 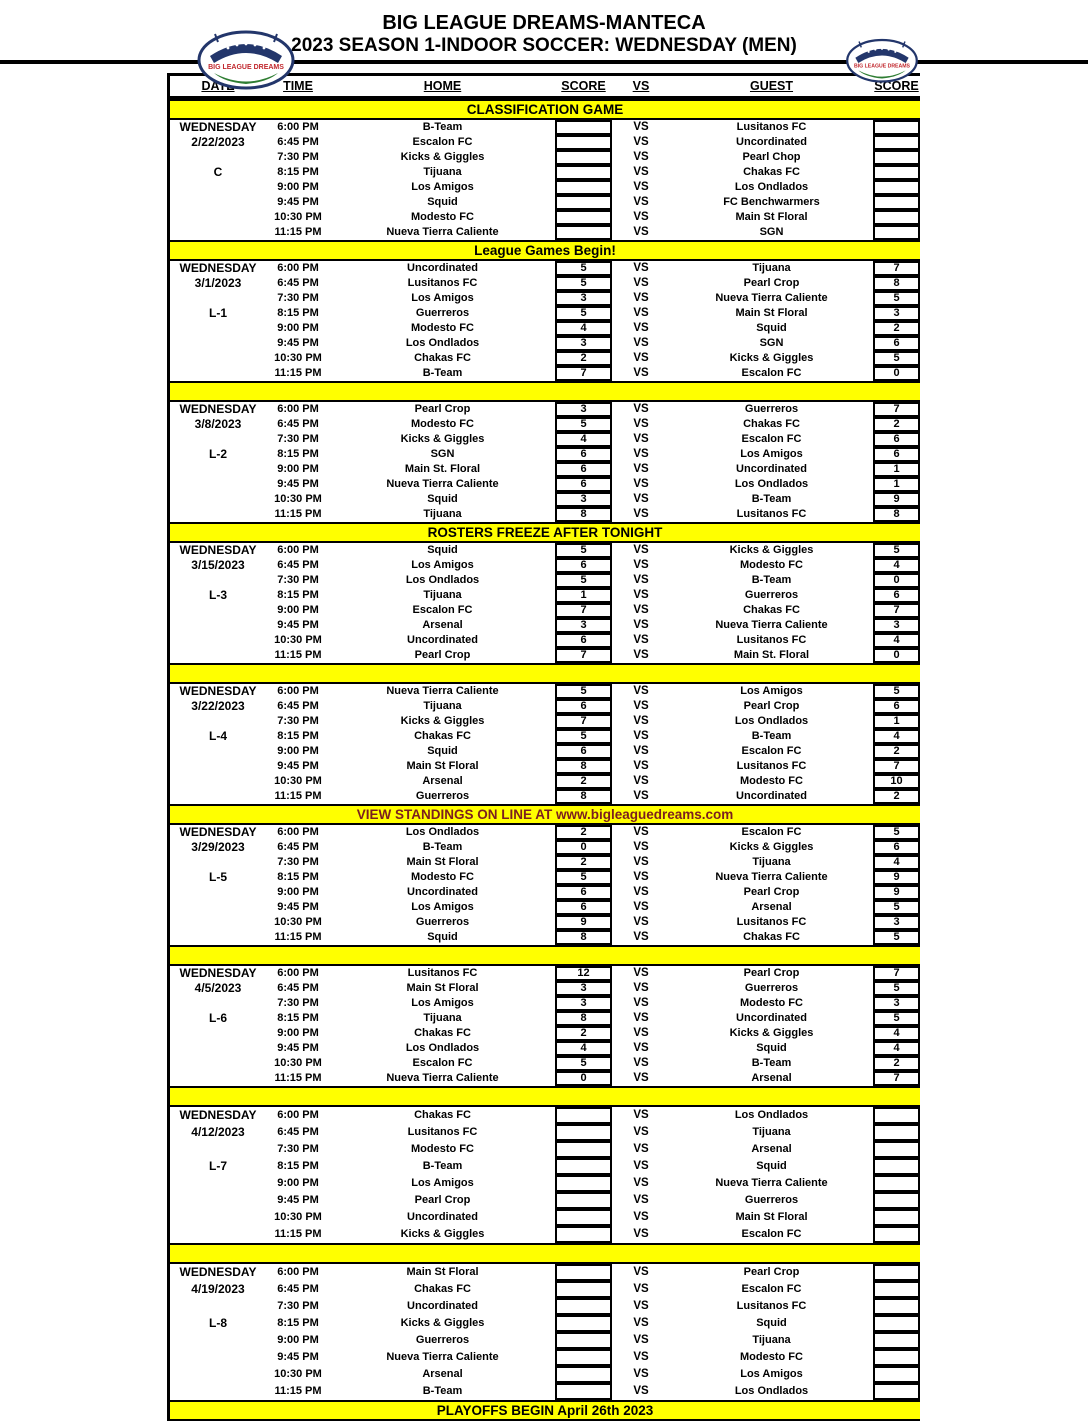 What do you see at coordinates (771, 691) in the screenshot?
I see `guest-team: Los Amigos` at bounding box center [771, 691].